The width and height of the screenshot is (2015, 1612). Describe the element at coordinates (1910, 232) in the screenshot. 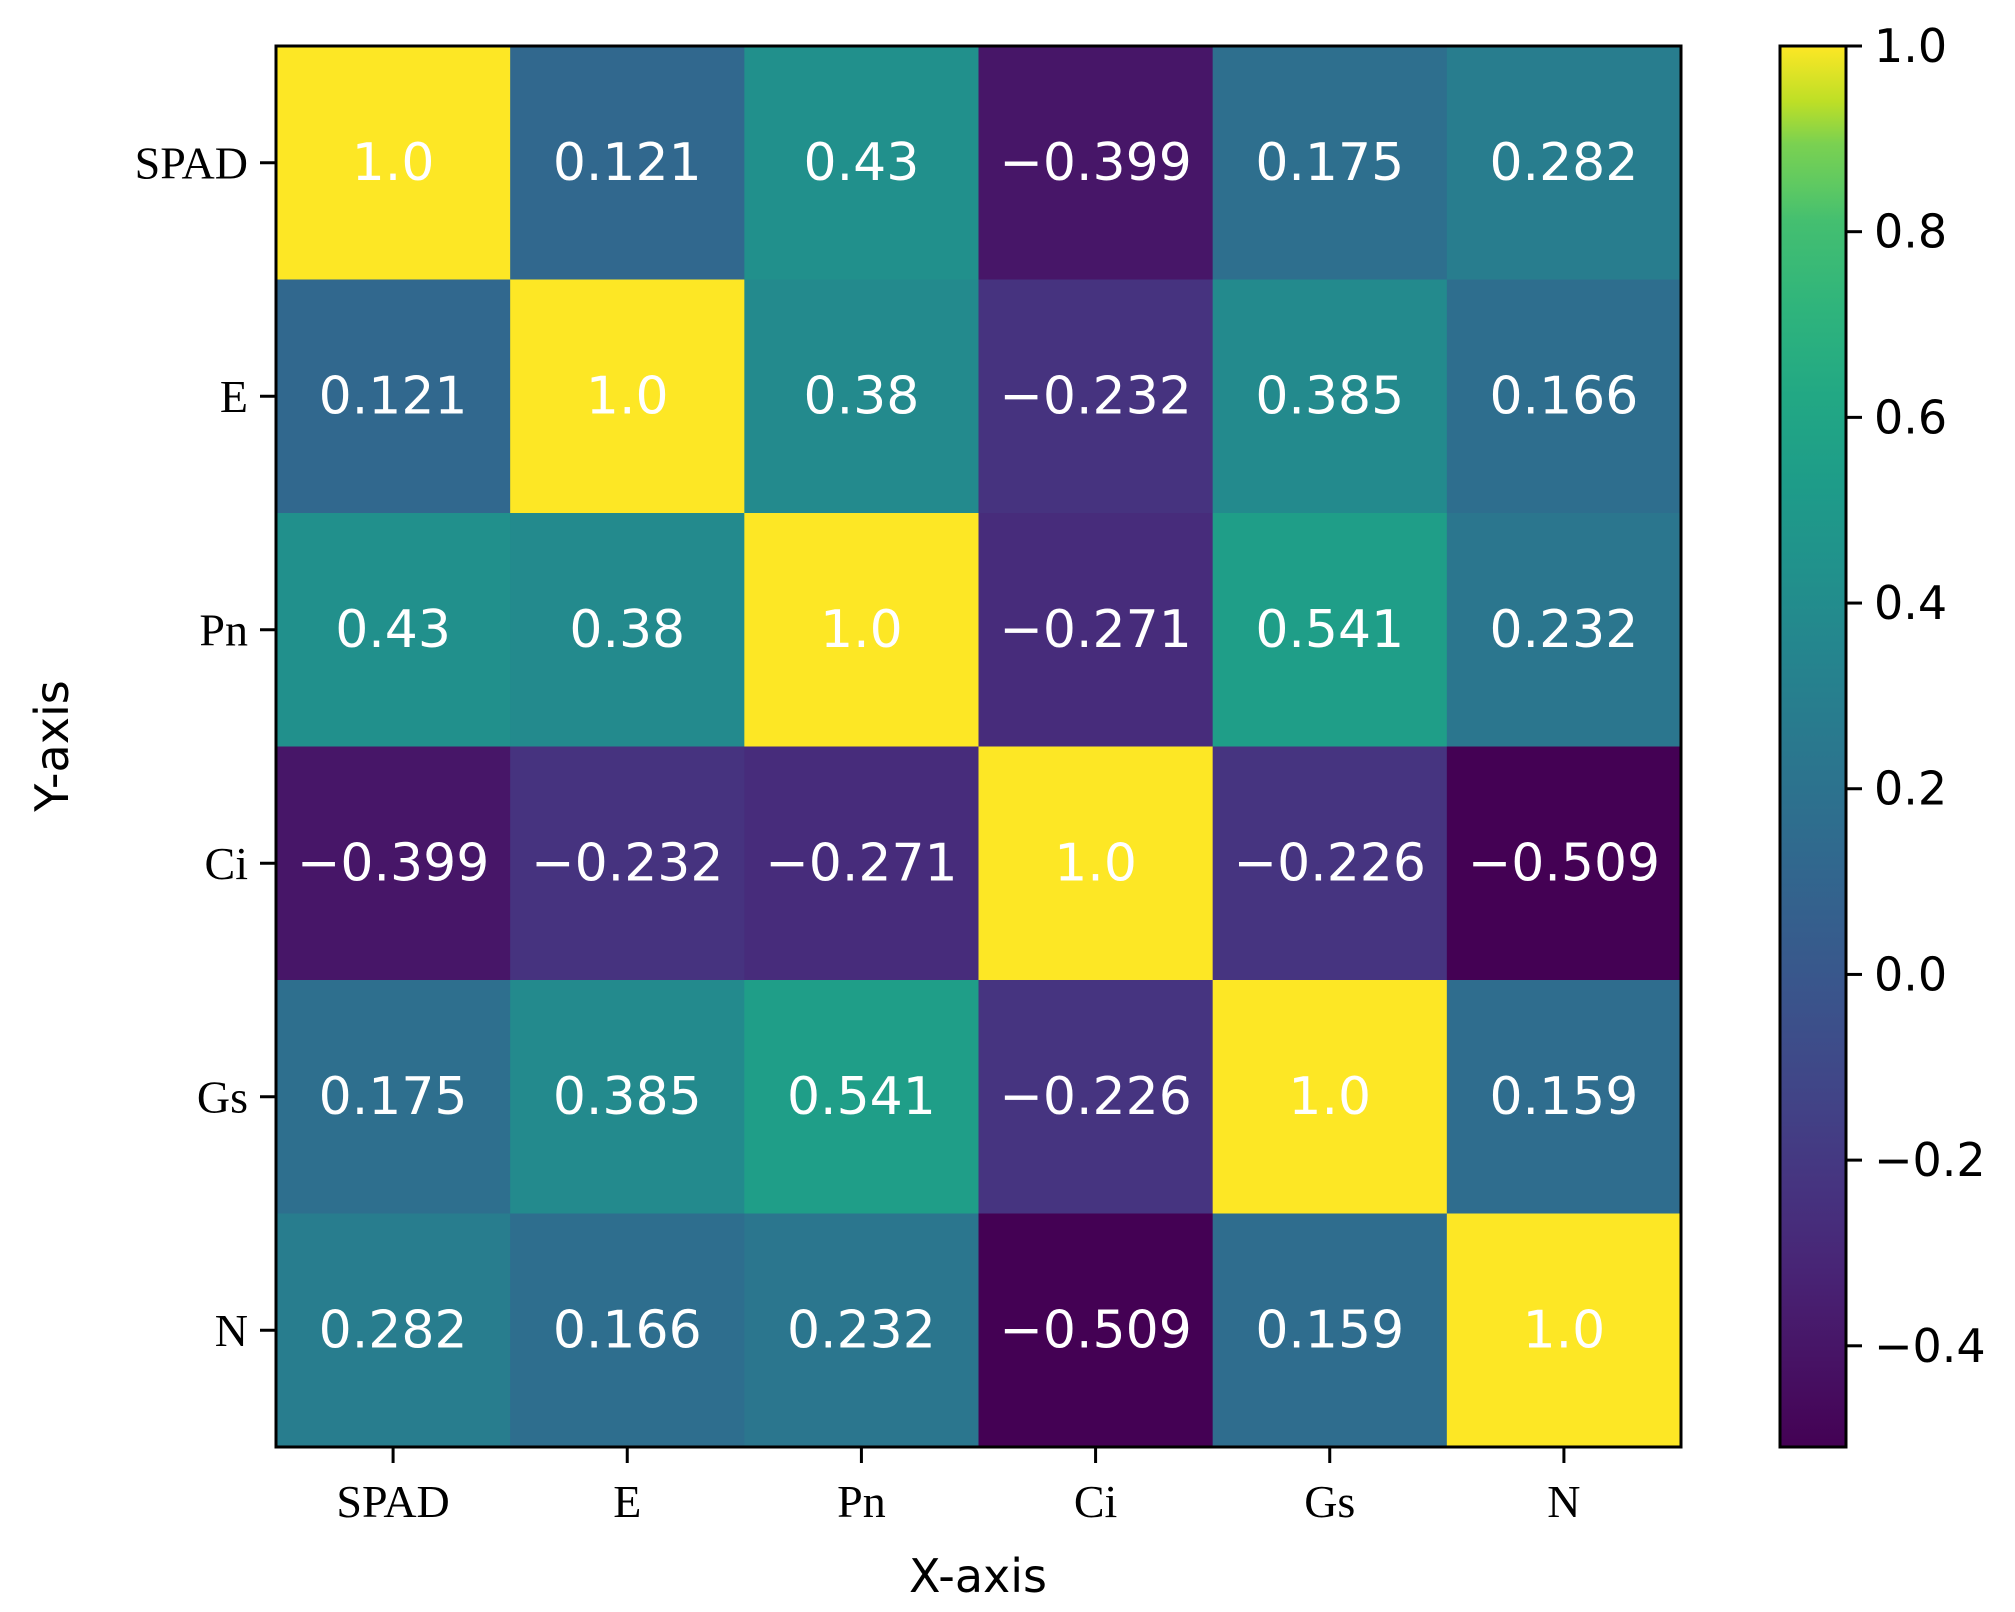

I see `colorbar-tick-label: 0.8` at that location.